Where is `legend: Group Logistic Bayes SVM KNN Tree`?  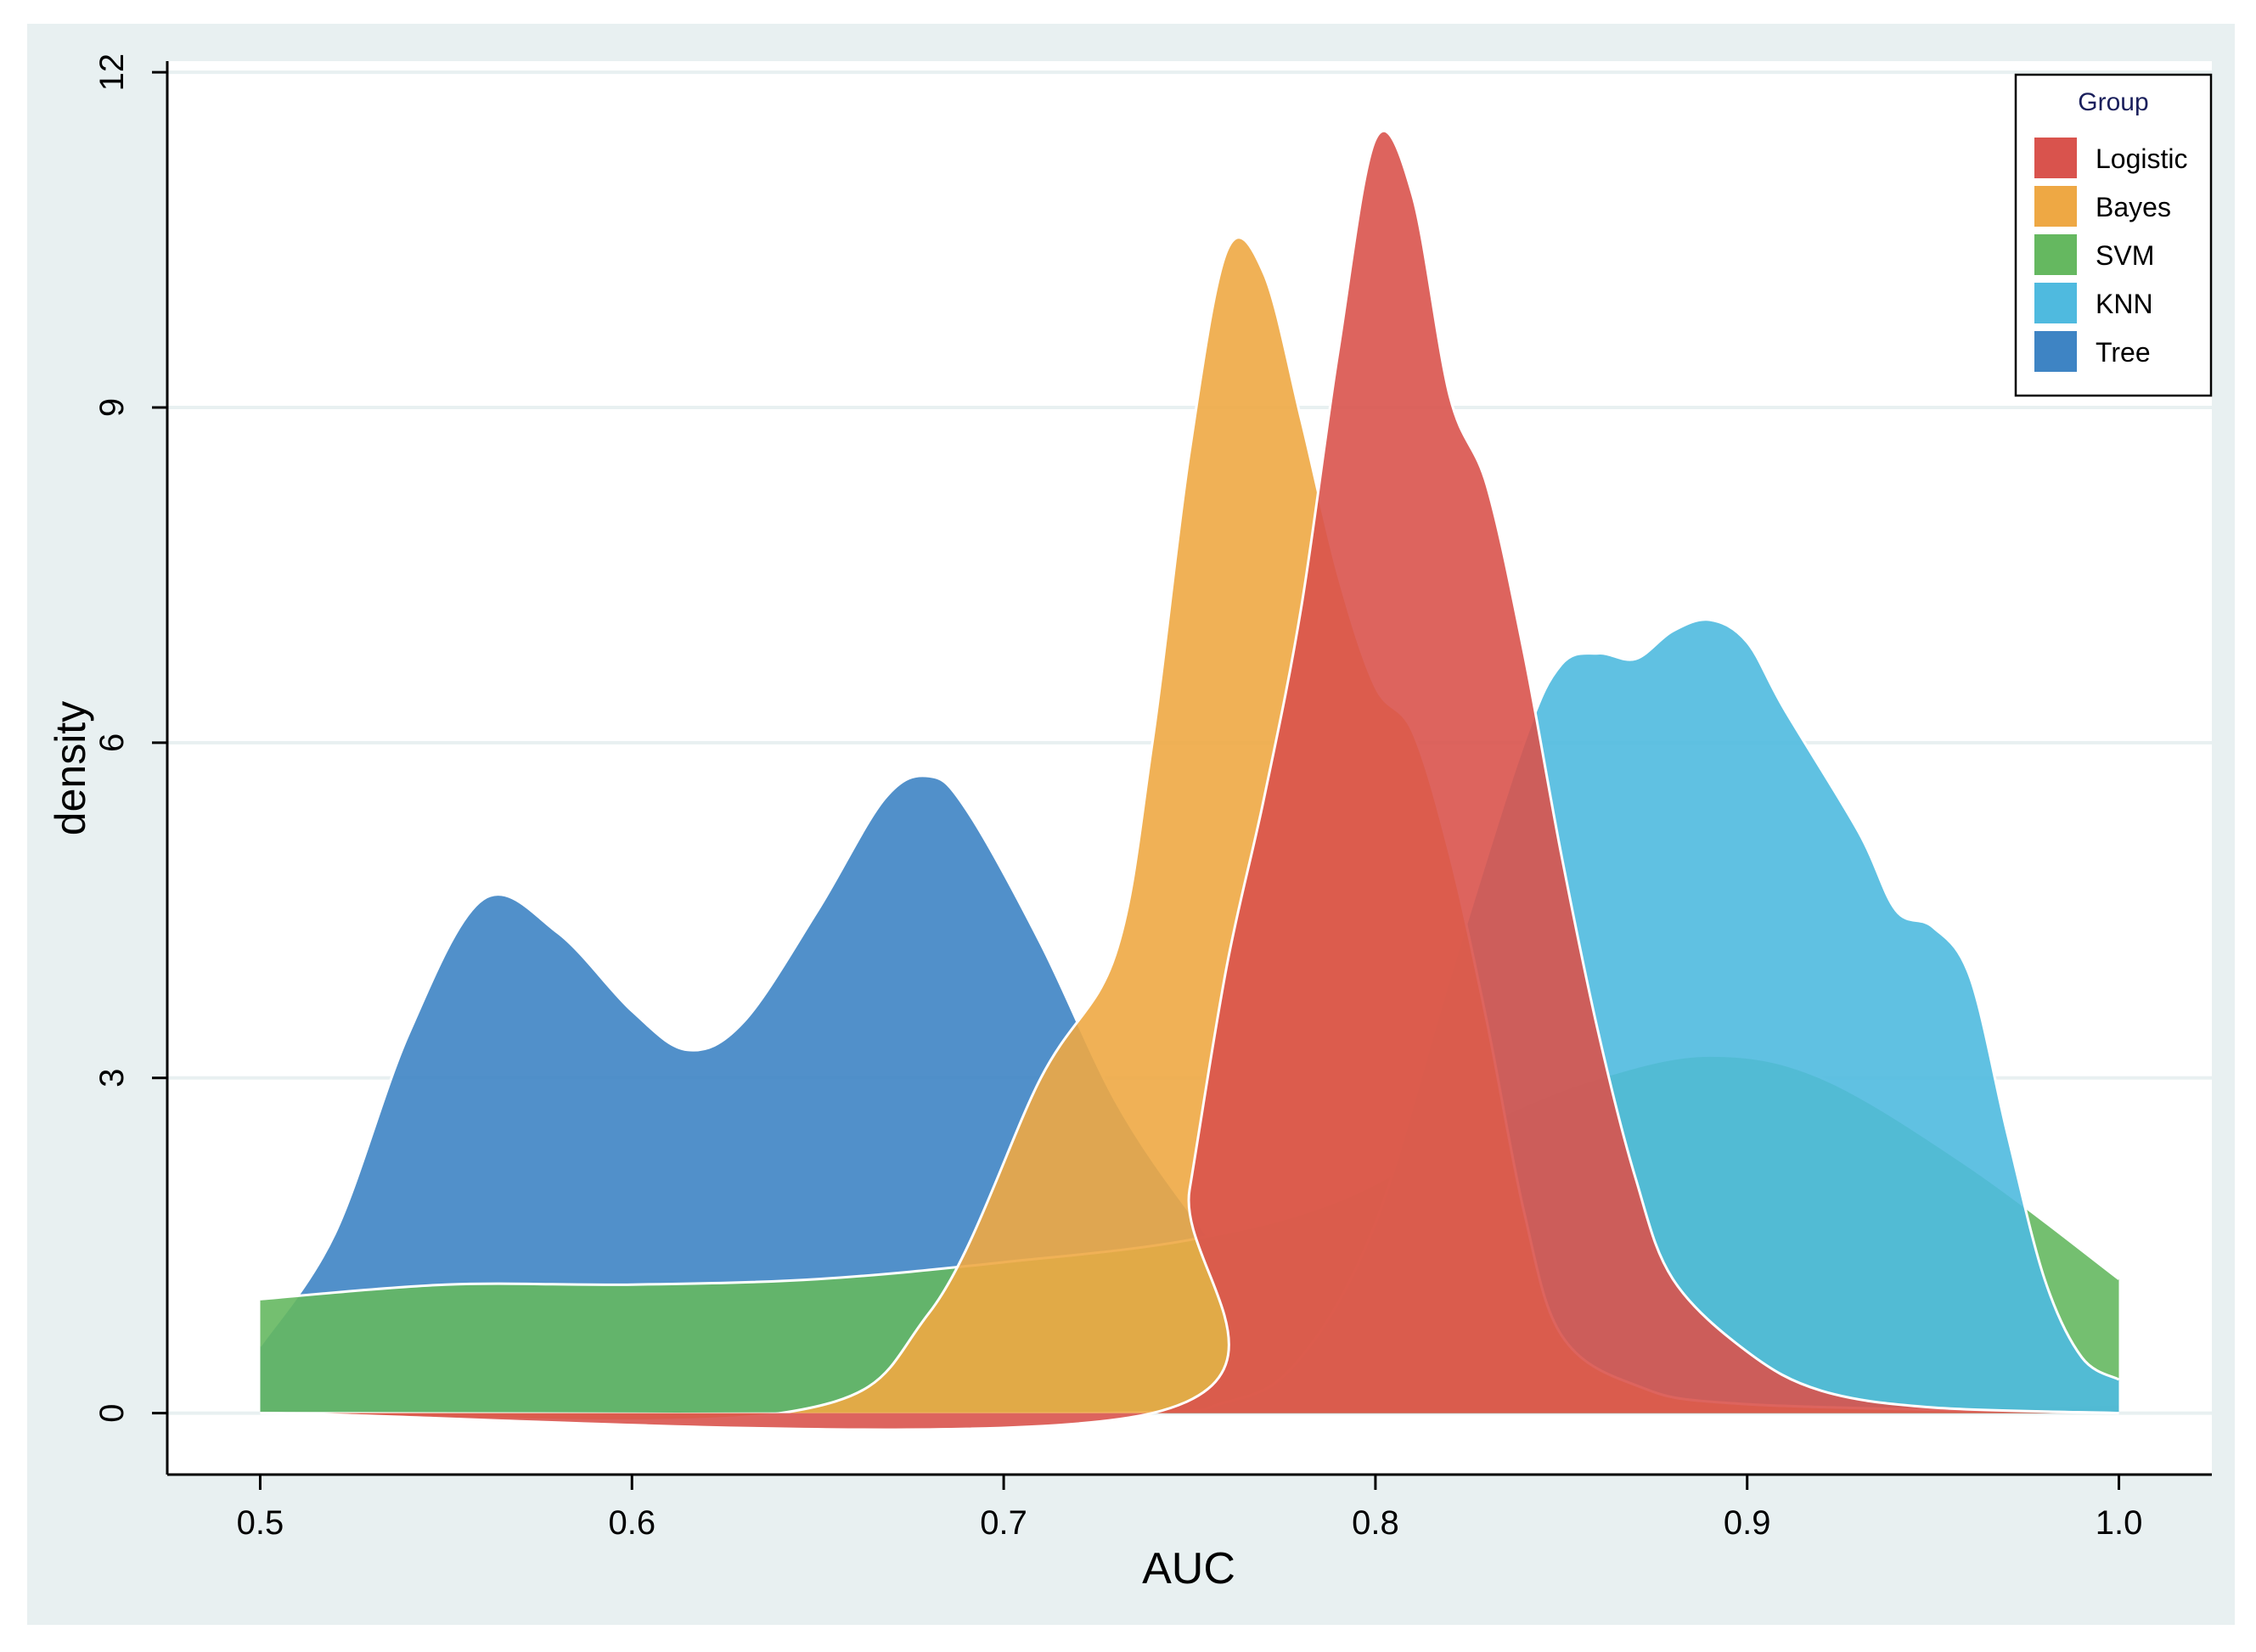
legend: Group Logistic Bayes SVM KNN Tree is located at coordinates (2113, 235).